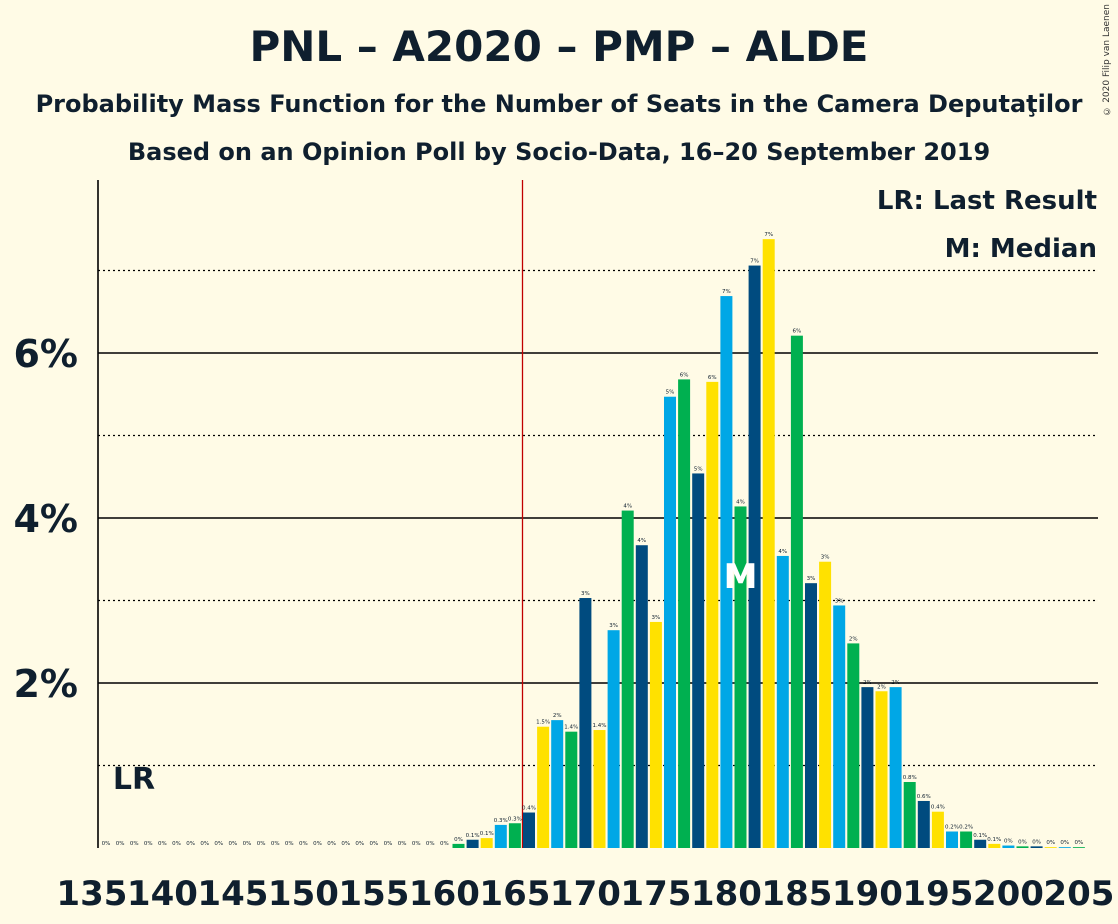  I want to click on x-tick-label: 185, so click(796, 894).